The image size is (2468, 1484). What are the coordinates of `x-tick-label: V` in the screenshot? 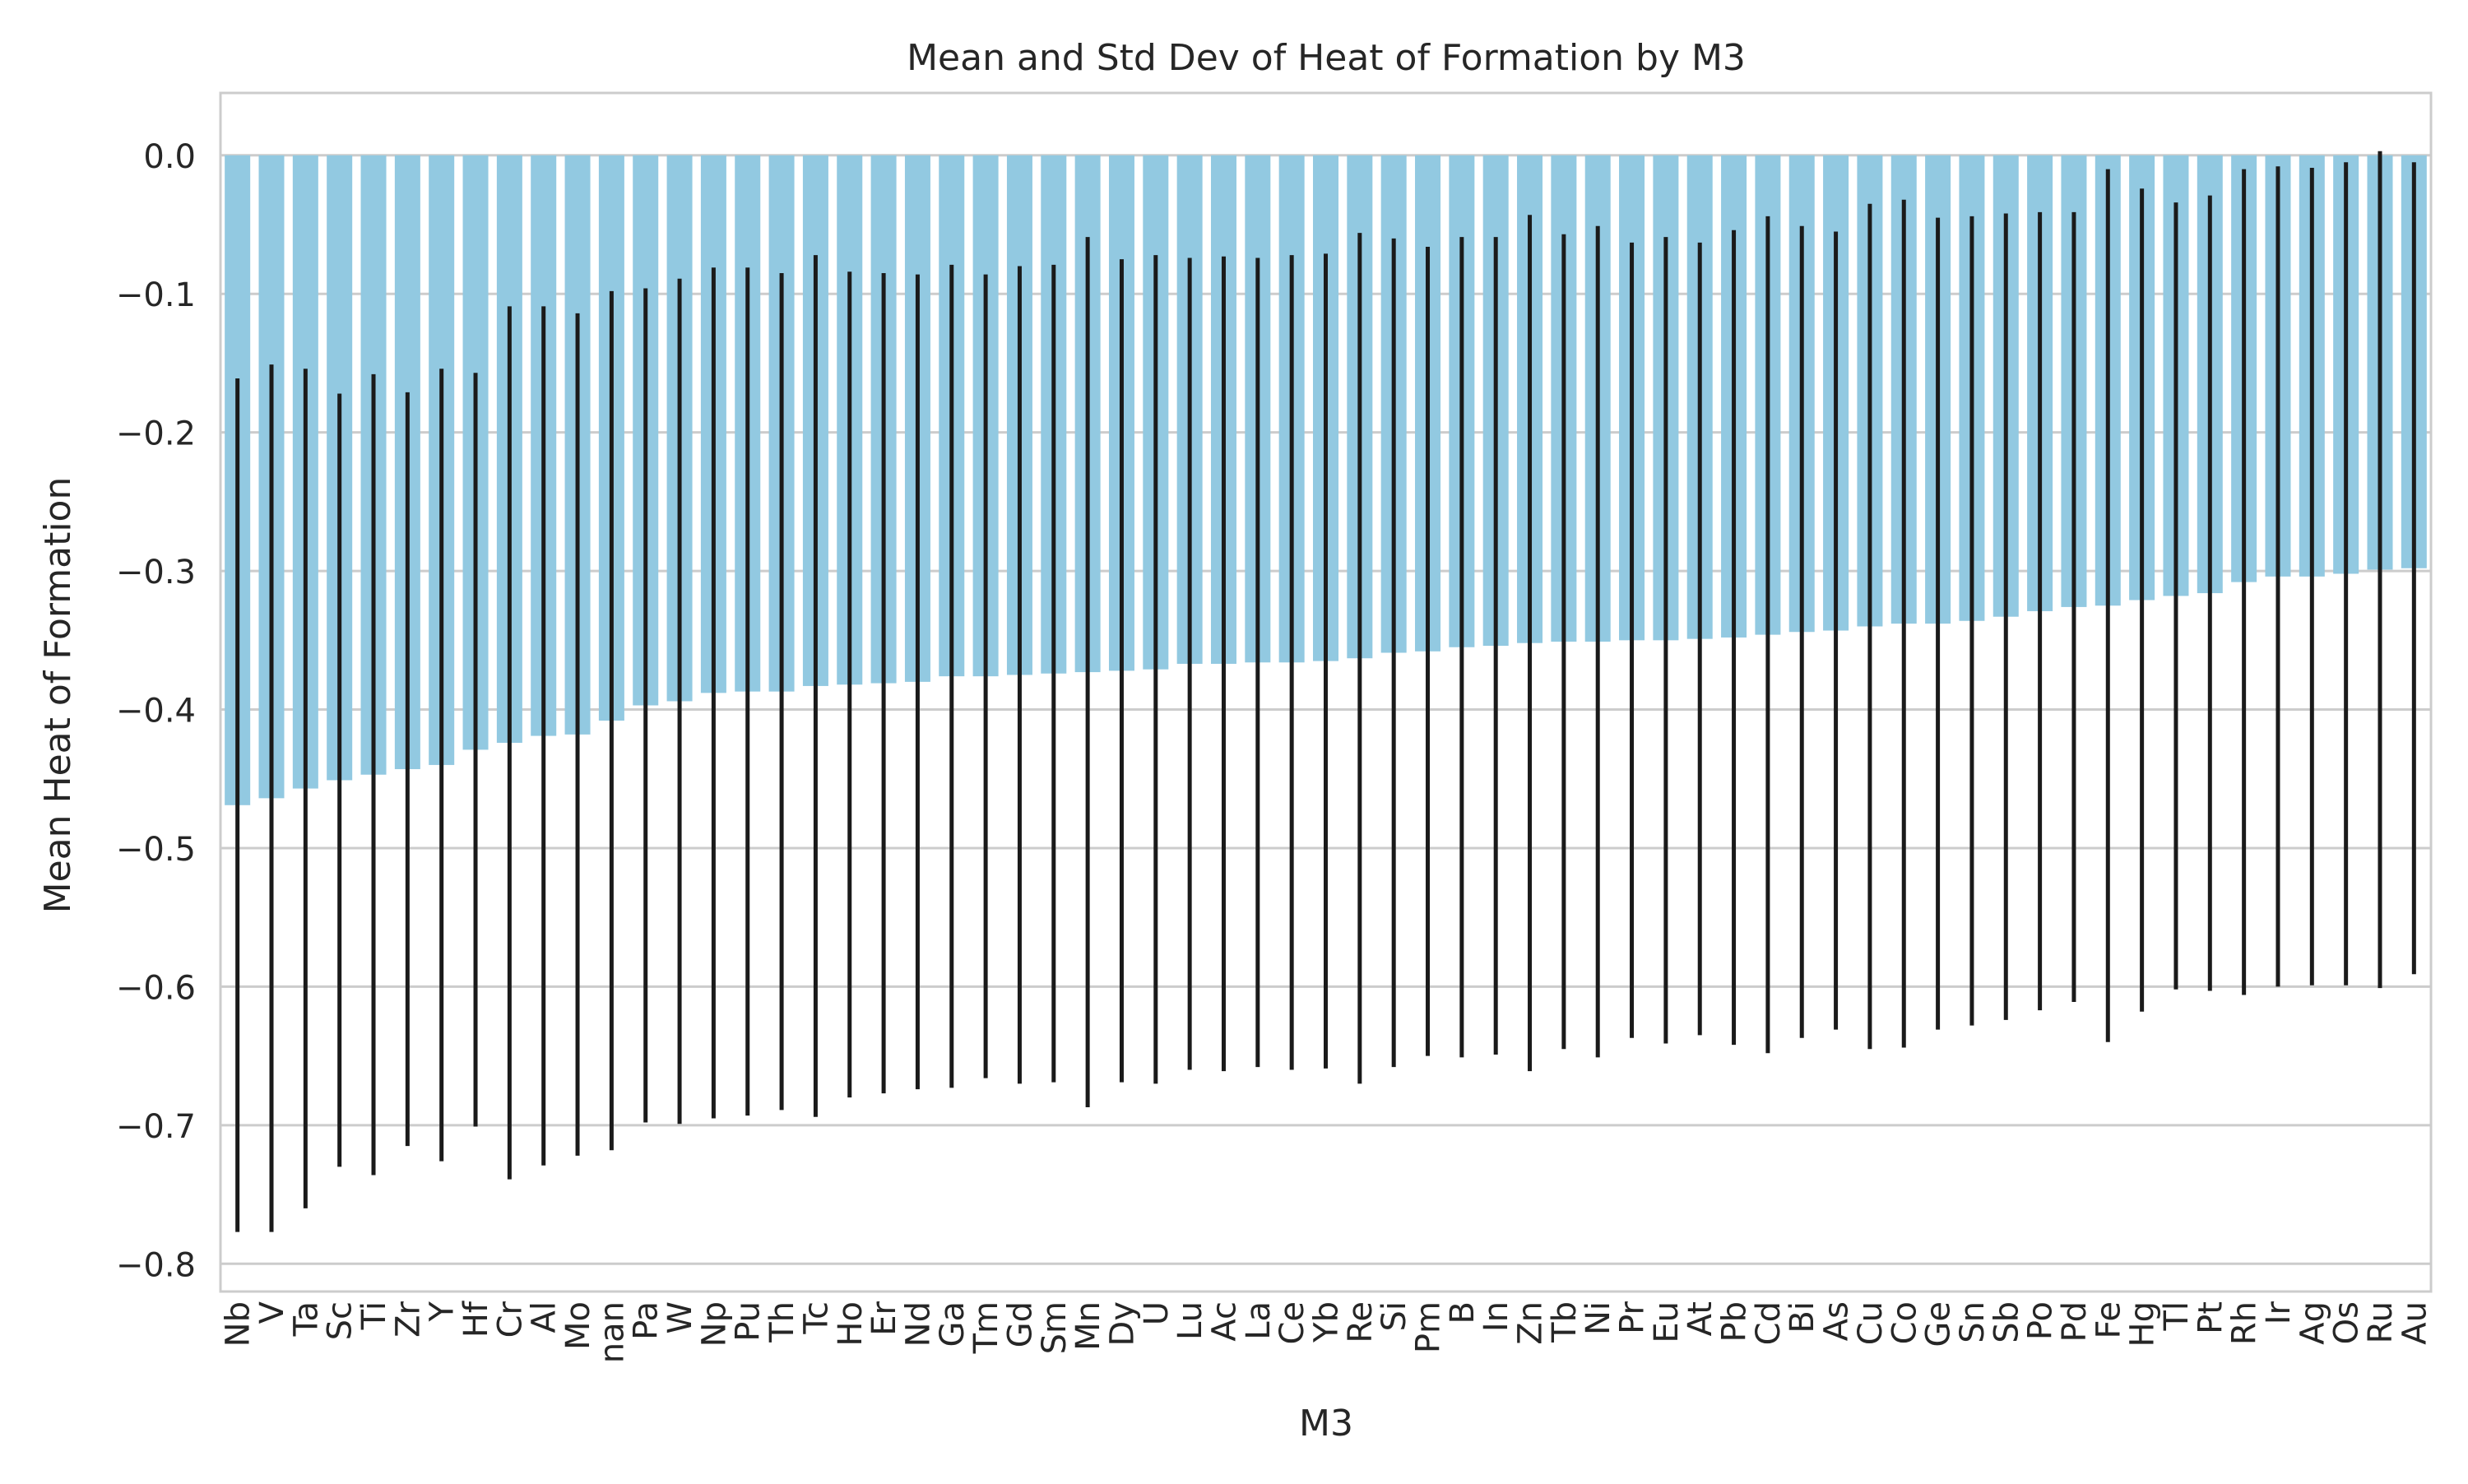 It's located at (272, 1312).